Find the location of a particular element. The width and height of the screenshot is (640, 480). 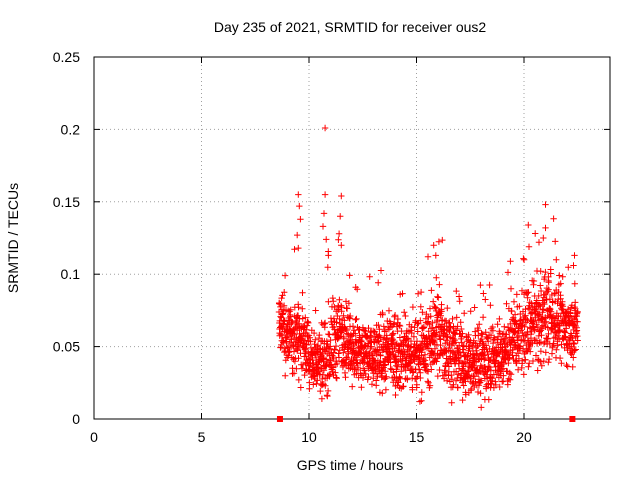

y-tick-label: 0.15 is located at coordinates (66, 202).